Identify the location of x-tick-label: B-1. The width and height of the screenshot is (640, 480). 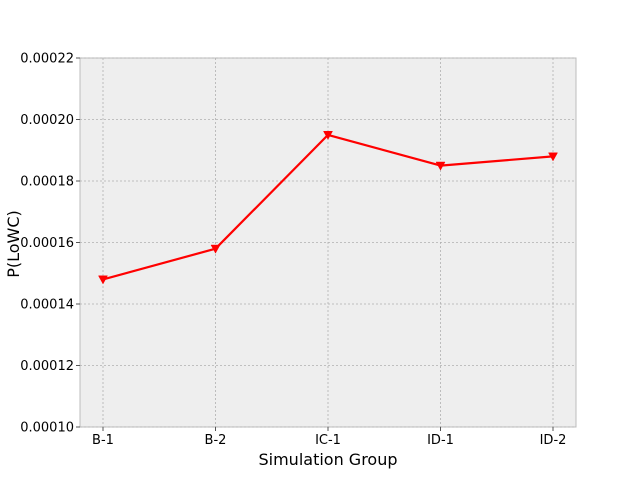
(103, 440).